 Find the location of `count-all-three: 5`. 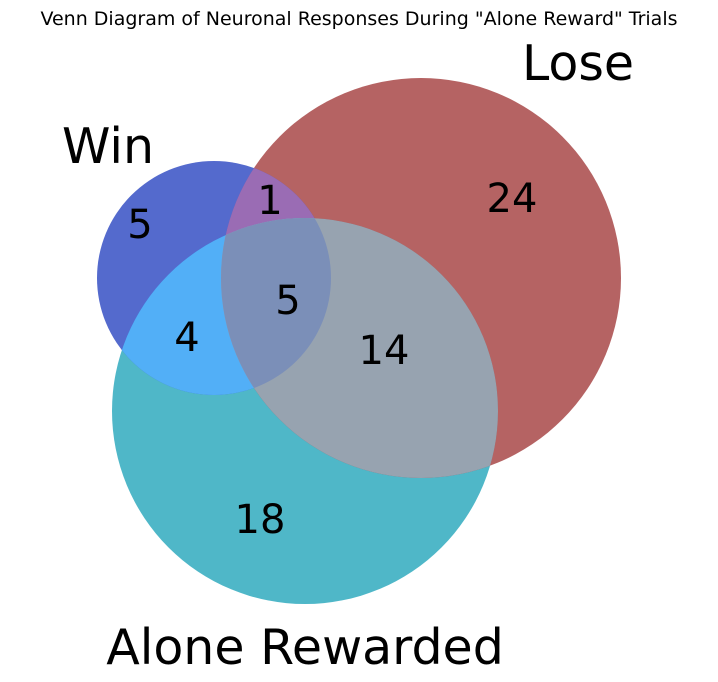

count-all-three: 5 is located at coordinates (287, 301).